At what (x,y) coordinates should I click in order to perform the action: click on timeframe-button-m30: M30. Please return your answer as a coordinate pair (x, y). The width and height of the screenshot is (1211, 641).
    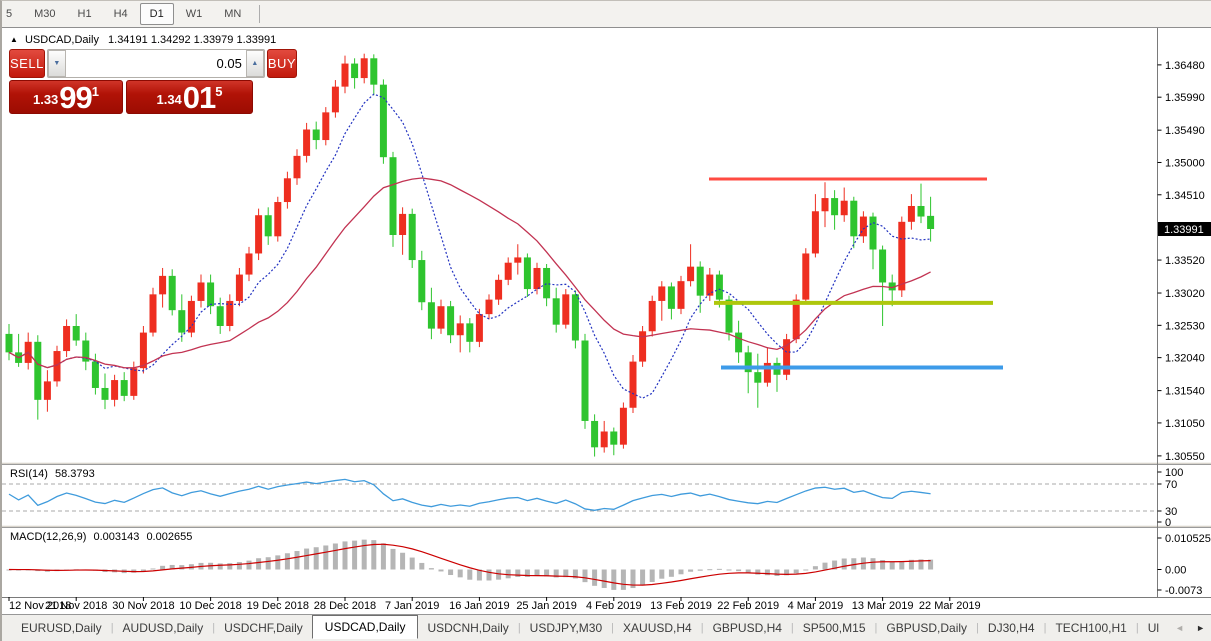
    Looking at the image, I should click on (44, 14).